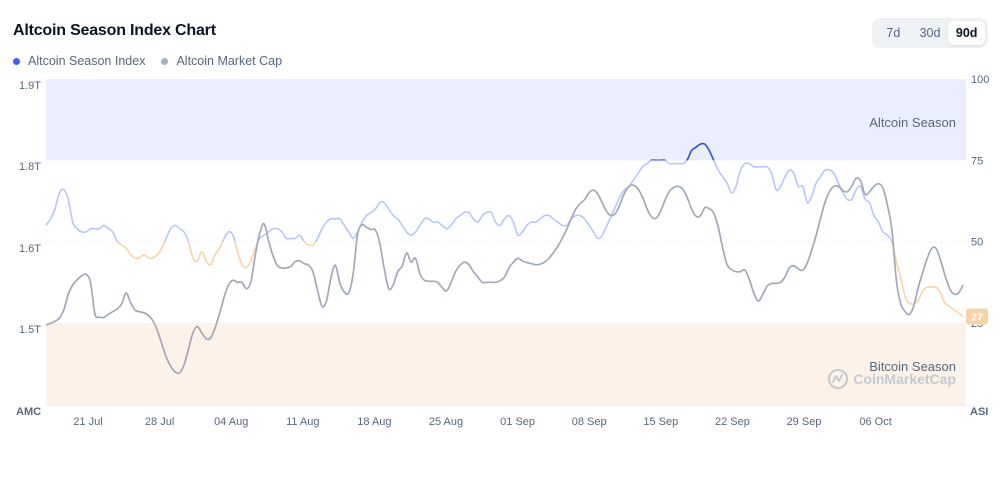 This screenshot has width=1007, height=479. What do you see at coordinates (30, 249) in the screenshot?
I see `y-left-tick-label: 1.6T` at bounding box center [30, 249].